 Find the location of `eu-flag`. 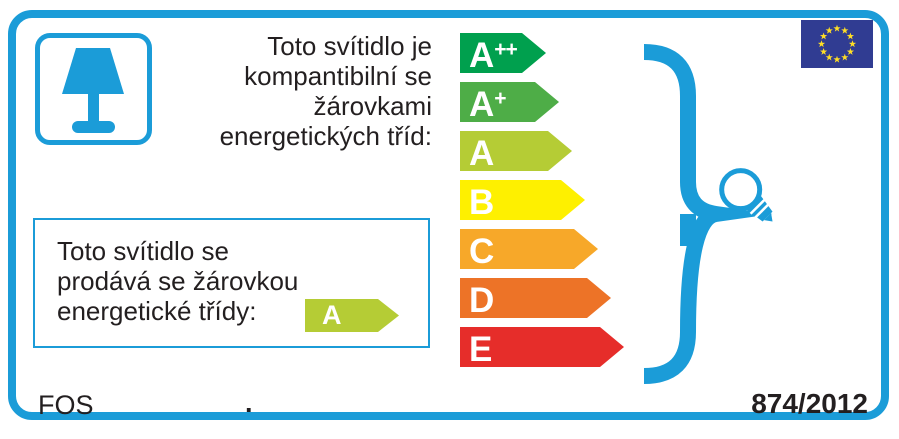

eu-flag is located at coordinates (837, 44).